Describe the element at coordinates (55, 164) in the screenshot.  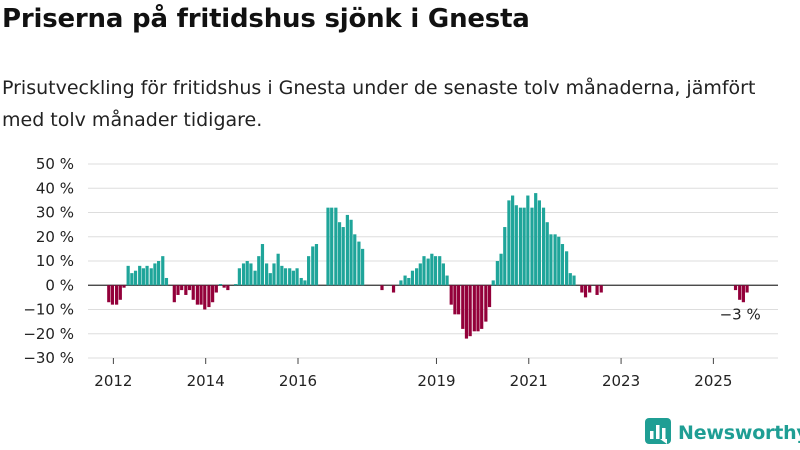
I see `y-tick-label: 50 %` at that location.